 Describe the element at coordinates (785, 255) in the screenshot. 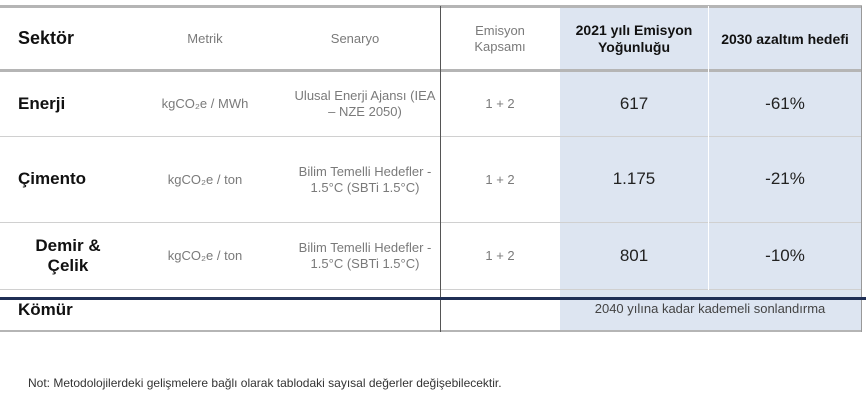

I see `target-cell: -10%` at that location.